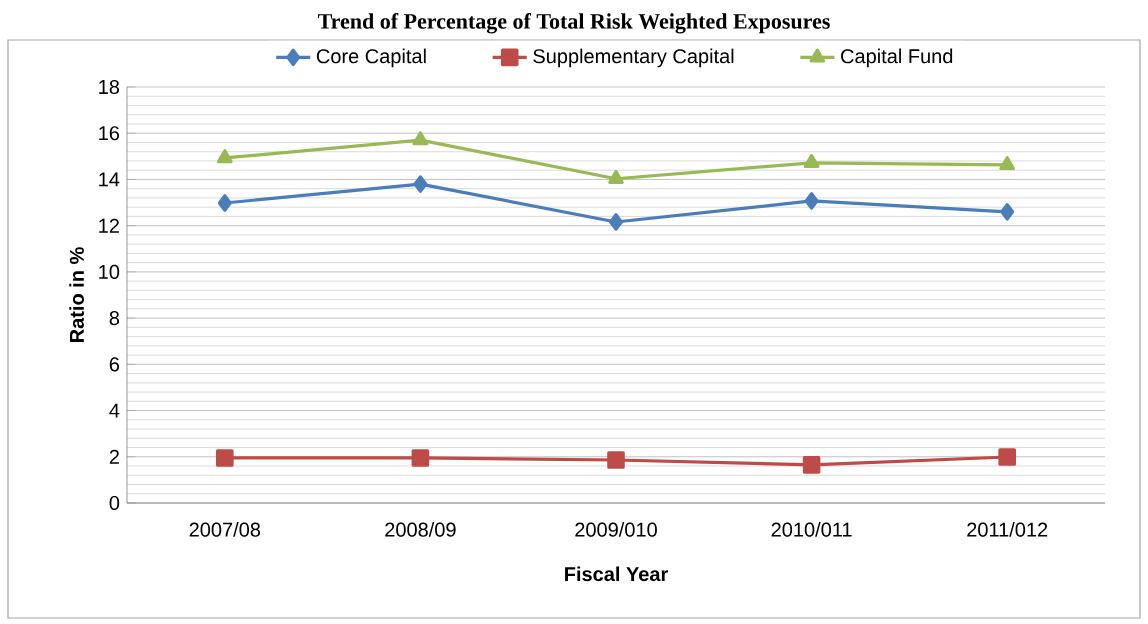 Image resolution: width=1148 pixels, height=624 pixels. Describe the element at coordinates (109, 133) in the screenshot. I see `y-tick-label: 16` at that location.